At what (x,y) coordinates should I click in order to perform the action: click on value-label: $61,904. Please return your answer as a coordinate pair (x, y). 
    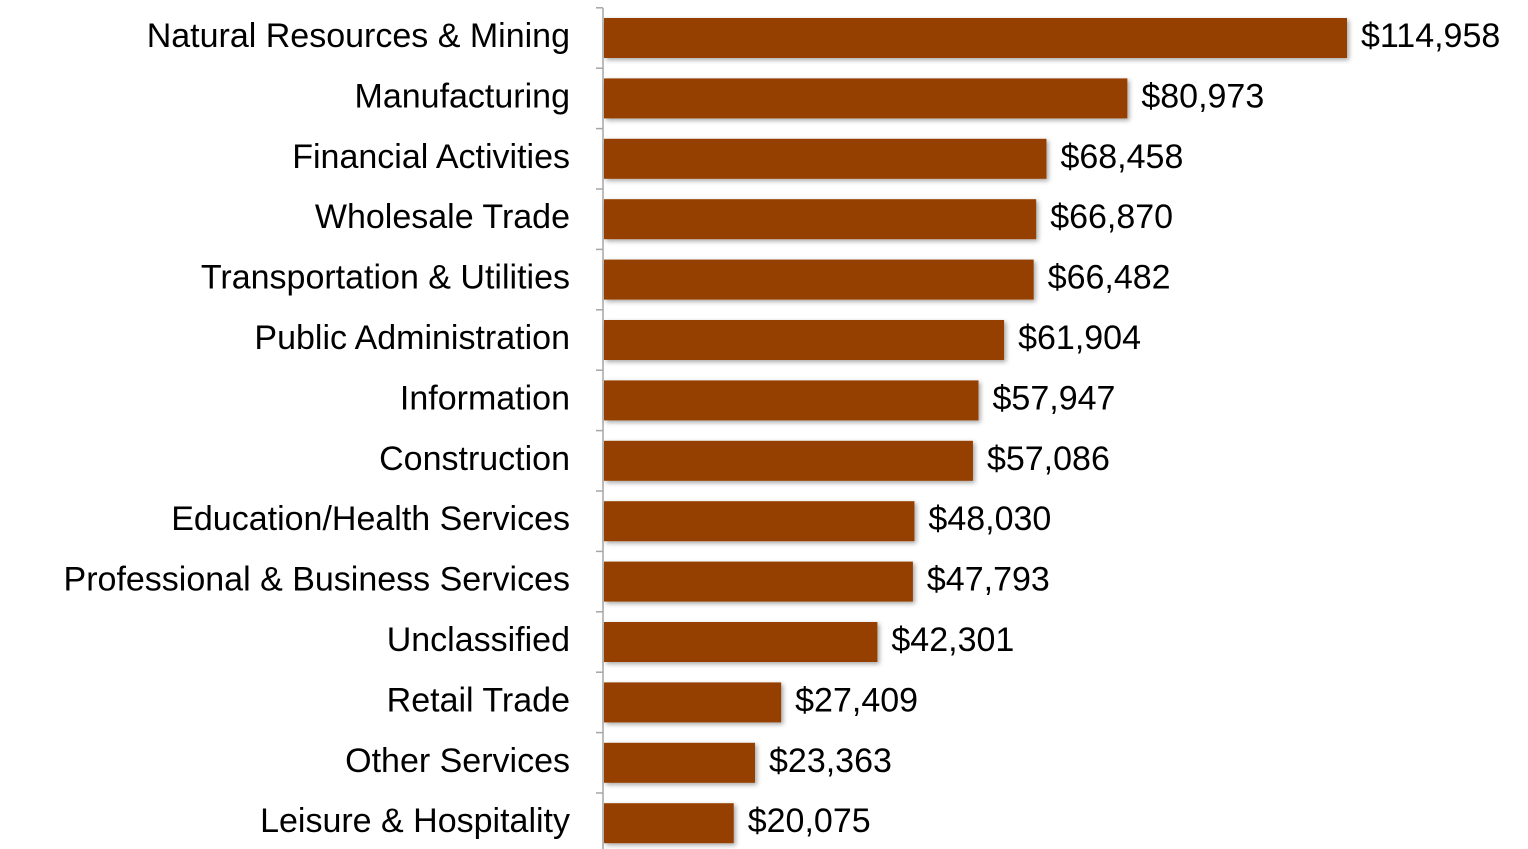
    Looking at the image, I should click on (1079, 338).